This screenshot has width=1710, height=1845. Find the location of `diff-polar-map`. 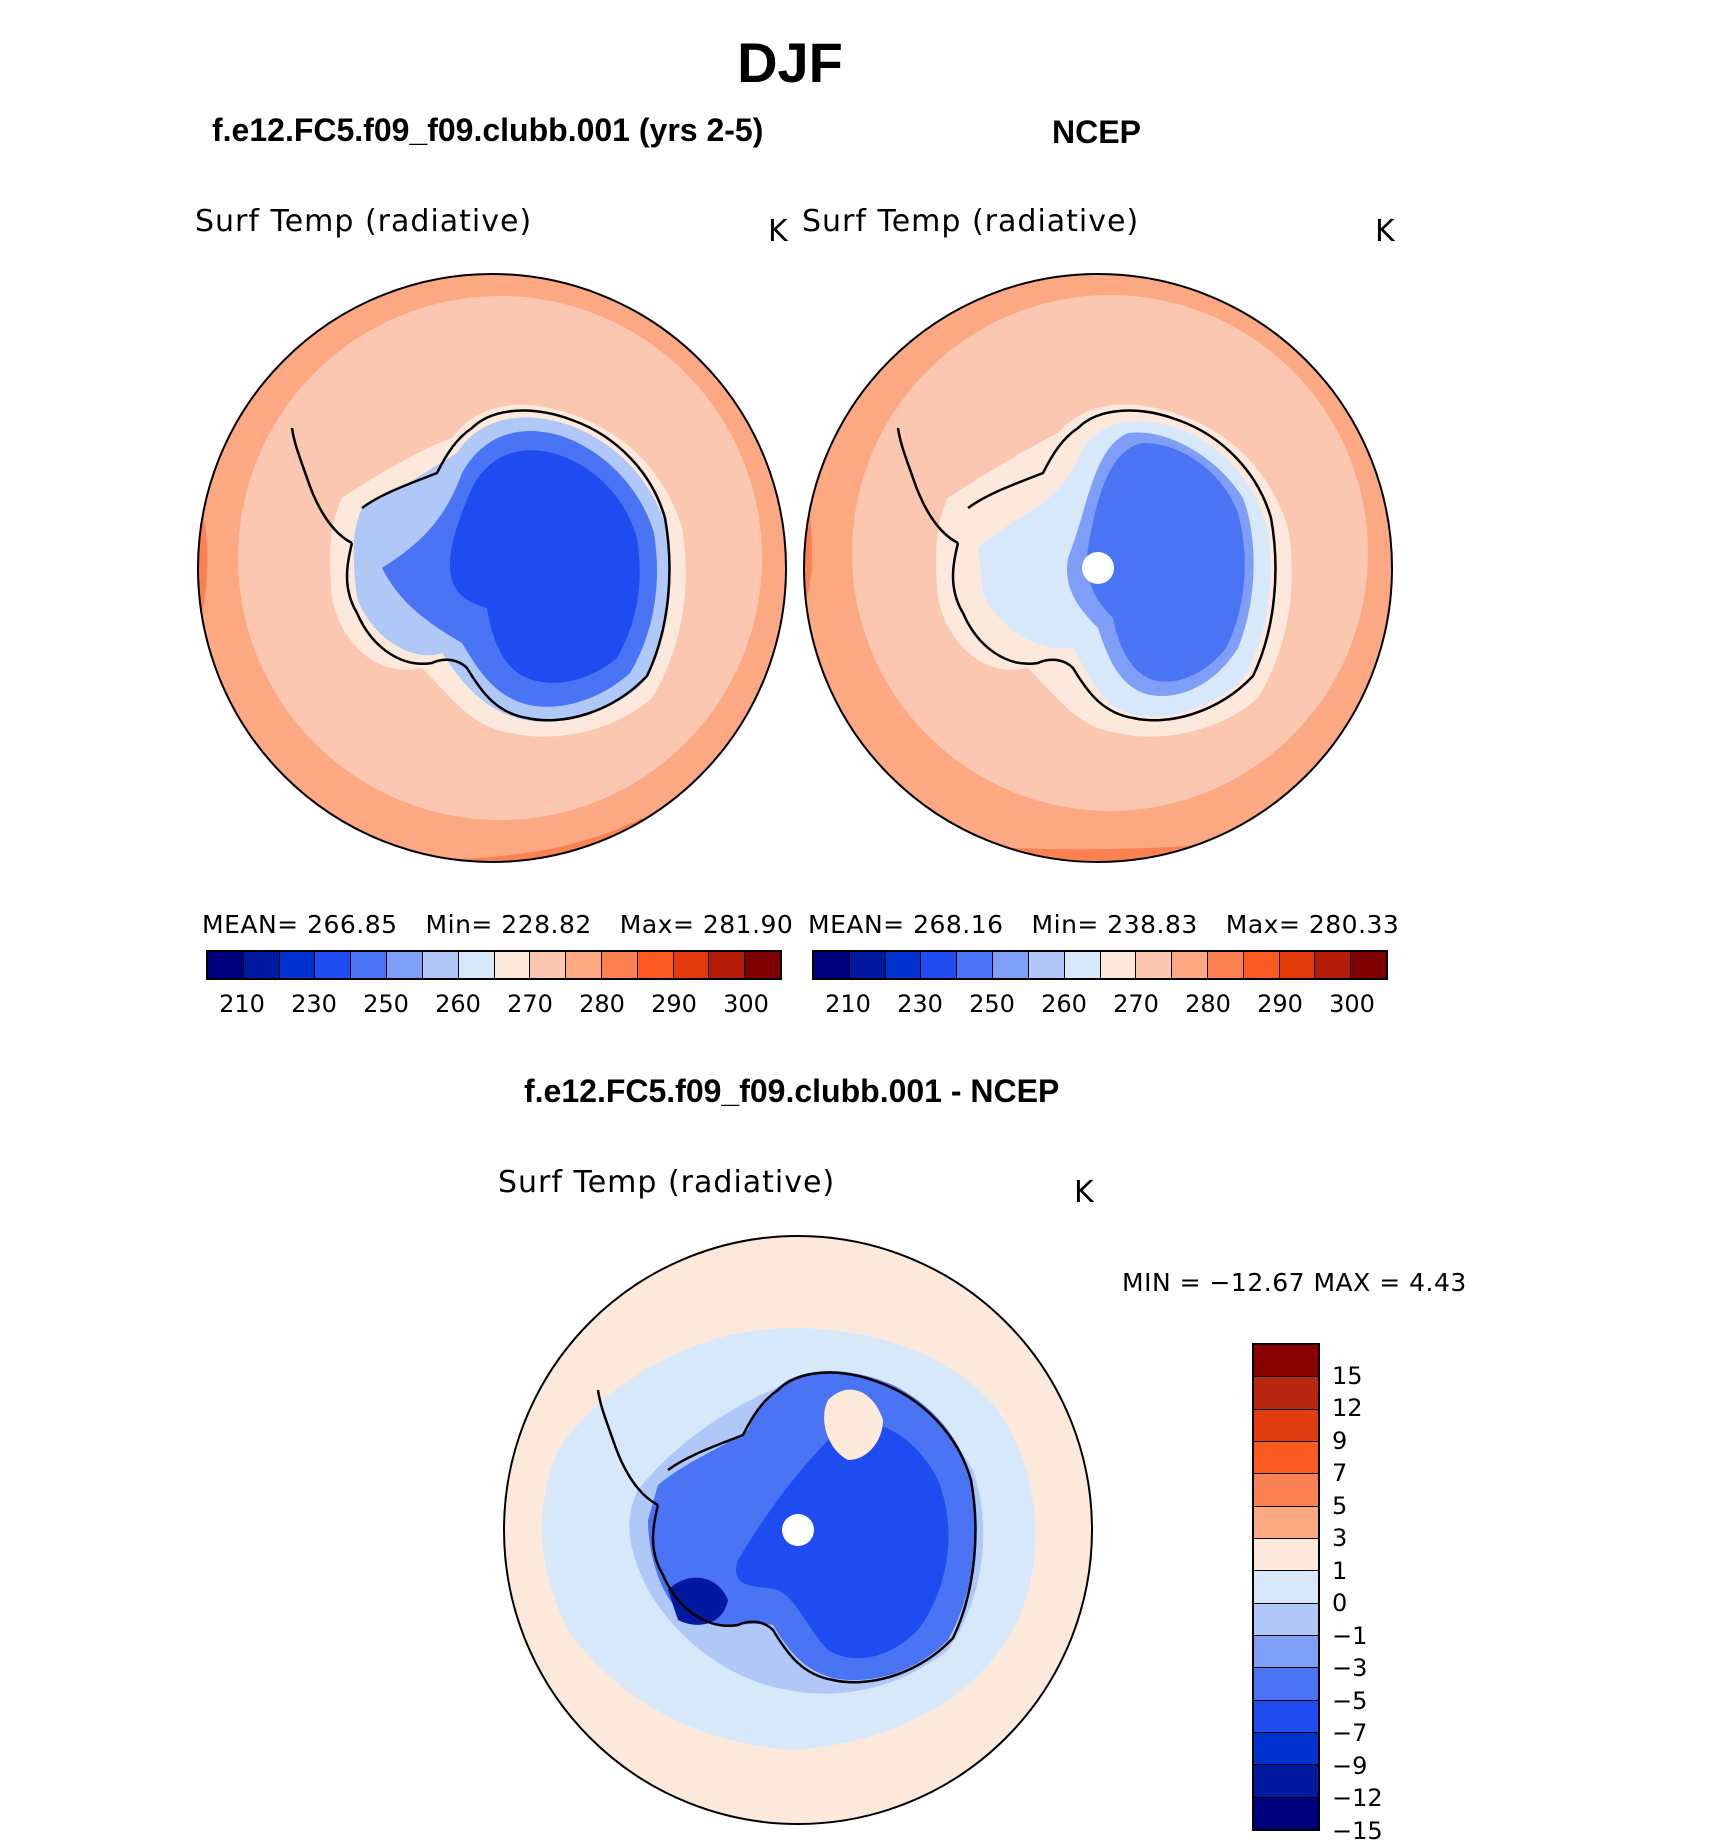

diff-polar-map is located at coordinates (798, 1530).